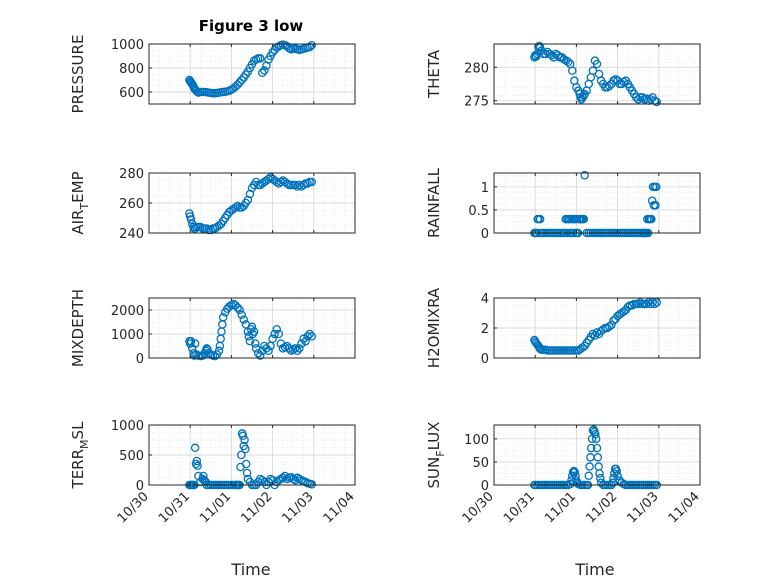  I want to click on y-tick-label: 4, so click(485, 299).